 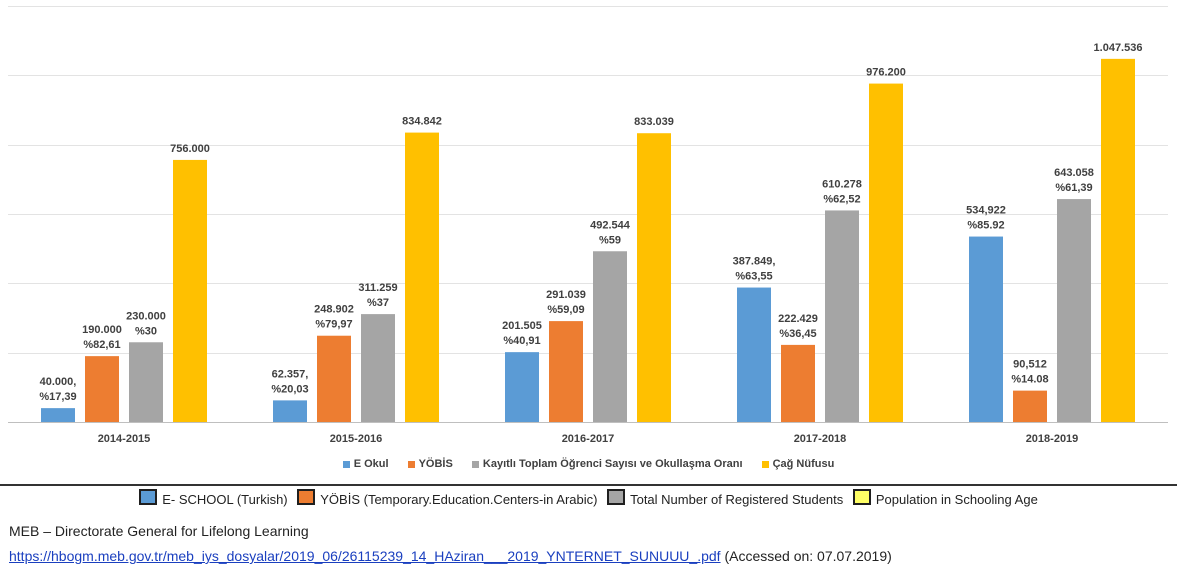 I want to click on legend-swatch-population, so click(x=765, y=464).